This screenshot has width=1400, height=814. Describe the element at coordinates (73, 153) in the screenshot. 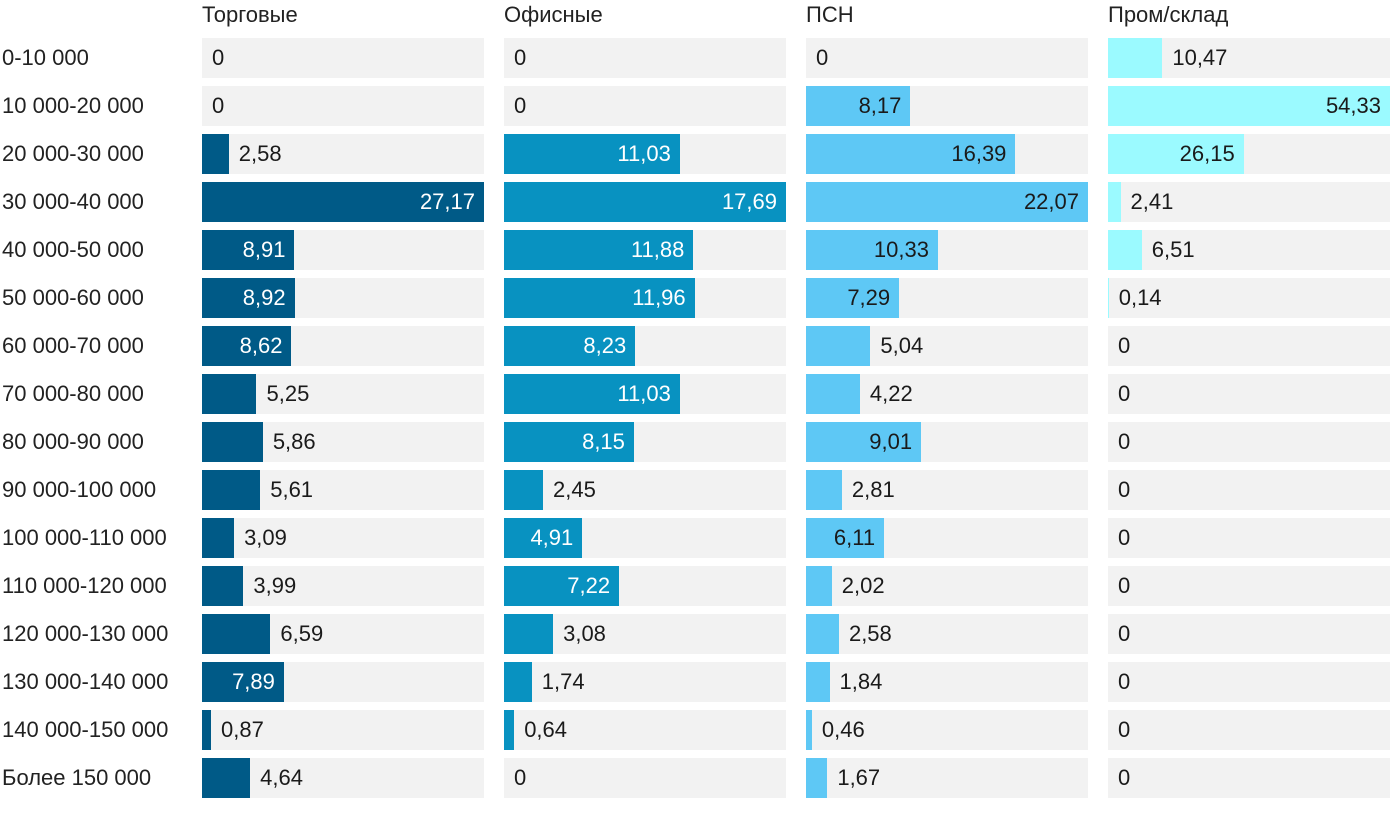

I see `category-label: 20 000-30 000` at that location.